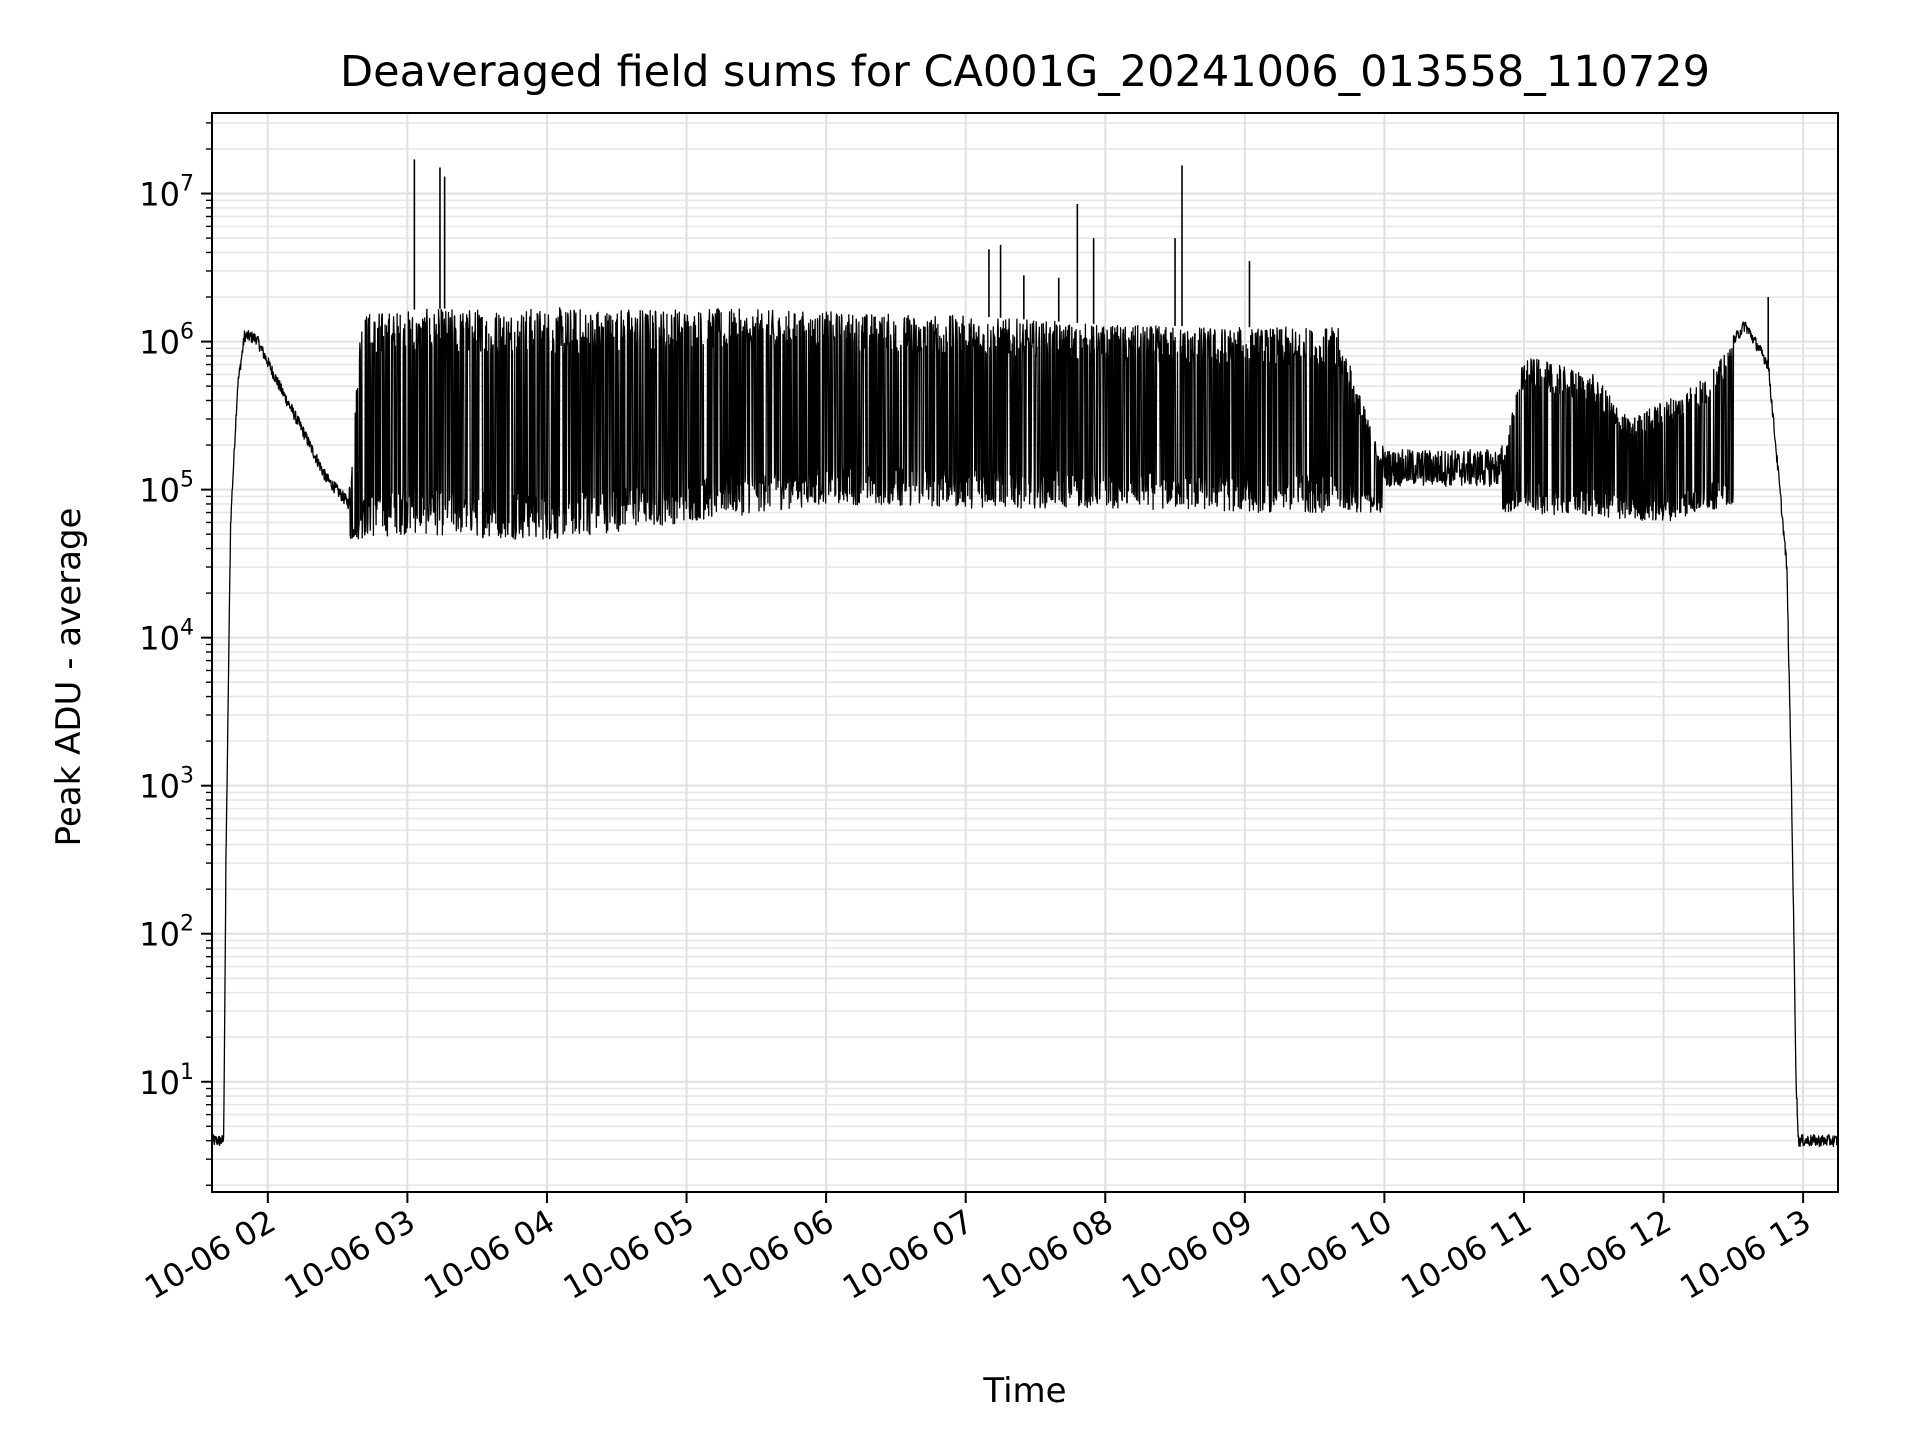 This screenshot has width=1920, height=1440. What do you see at coordinates (166, 1081) in the screenshot?
I see `y-tick-label: 10¹` at bounding box center [166, 1081].